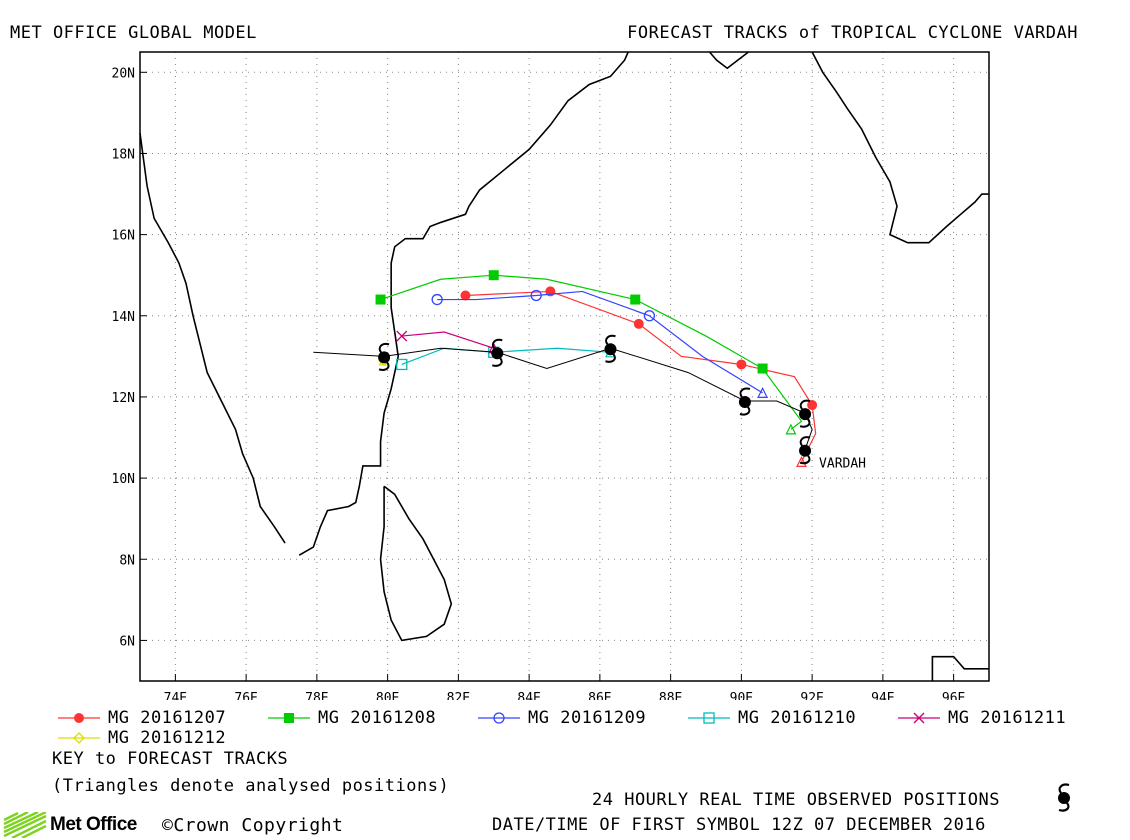 This screenshot has height=840, width=1130. Describe the element at coordinates (123, 398) in the screenshot. I see `lat-tick-label: 12N` at that location.